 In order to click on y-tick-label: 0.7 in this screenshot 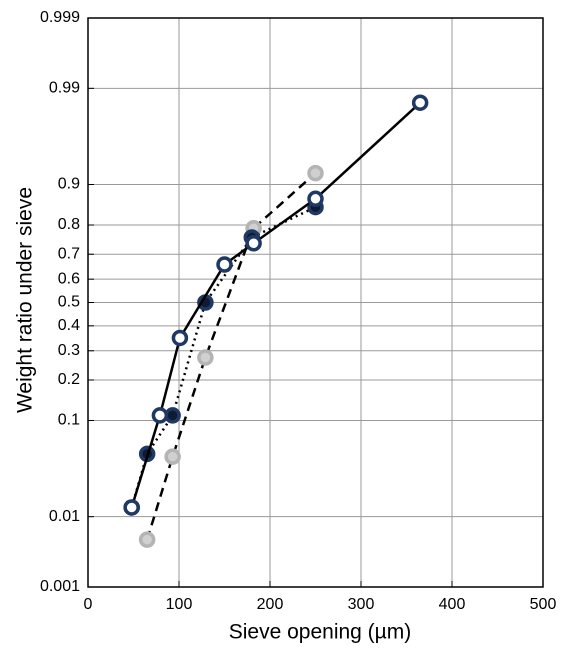, I will do `click(69, 253)`.